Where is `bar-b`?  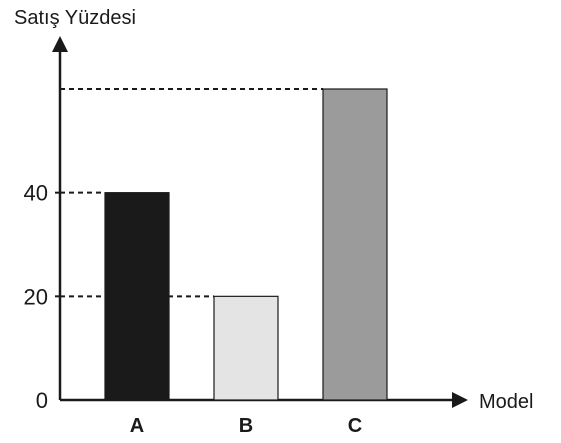 bar-b is located at coordinates (246, 348).